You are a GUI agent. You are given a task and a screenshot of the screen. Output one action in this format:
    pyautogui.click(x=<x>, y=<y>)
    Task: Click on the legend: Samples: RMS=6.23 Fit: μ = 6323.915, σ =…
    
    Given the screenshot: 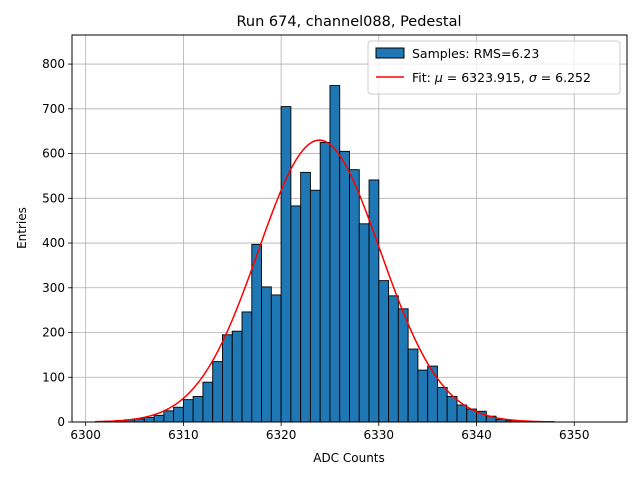 What is the action you would take?
    pyautogui.click(x=494, y=67)
    